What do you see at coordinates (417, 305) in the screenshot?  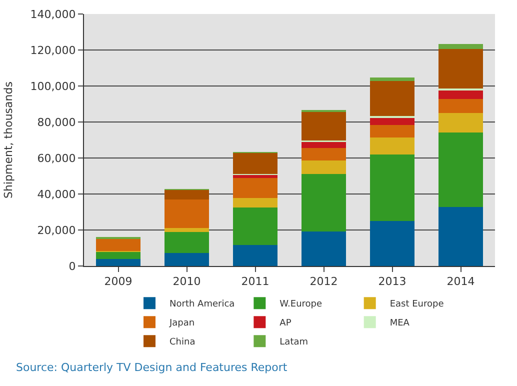 I see `legend-label: East Europe` at bounding box center [417, 305].